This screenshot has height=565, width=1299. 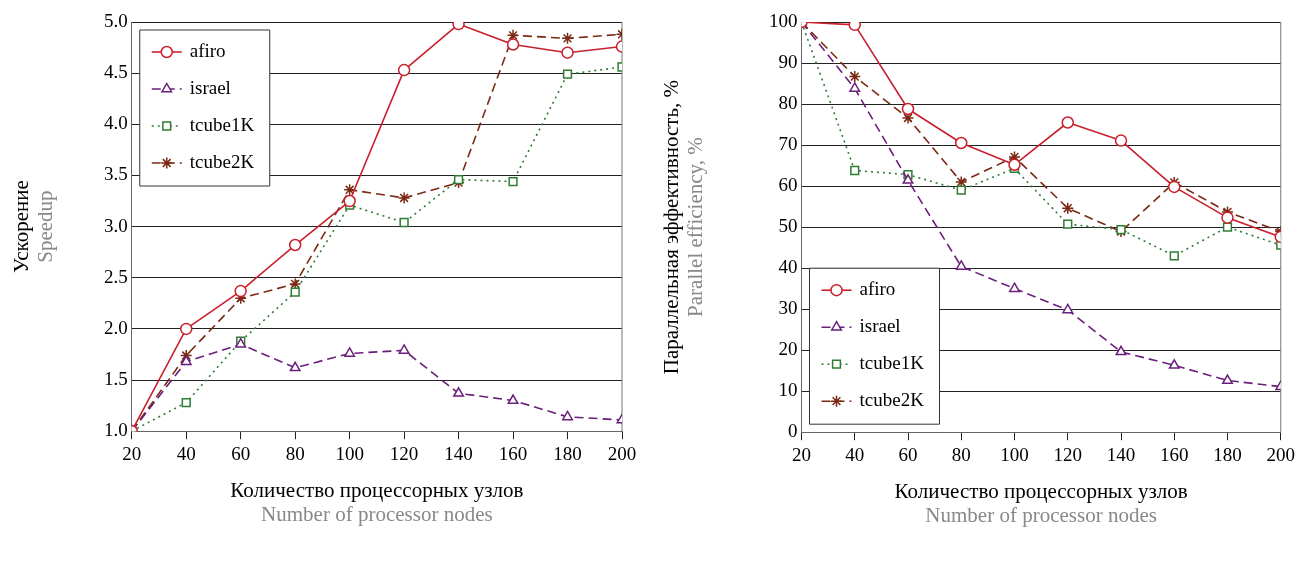 What do you see at coordinates (788, 185) in the screenshot?
I see `y-tick-label: 60` at bounding box center [788, 185].